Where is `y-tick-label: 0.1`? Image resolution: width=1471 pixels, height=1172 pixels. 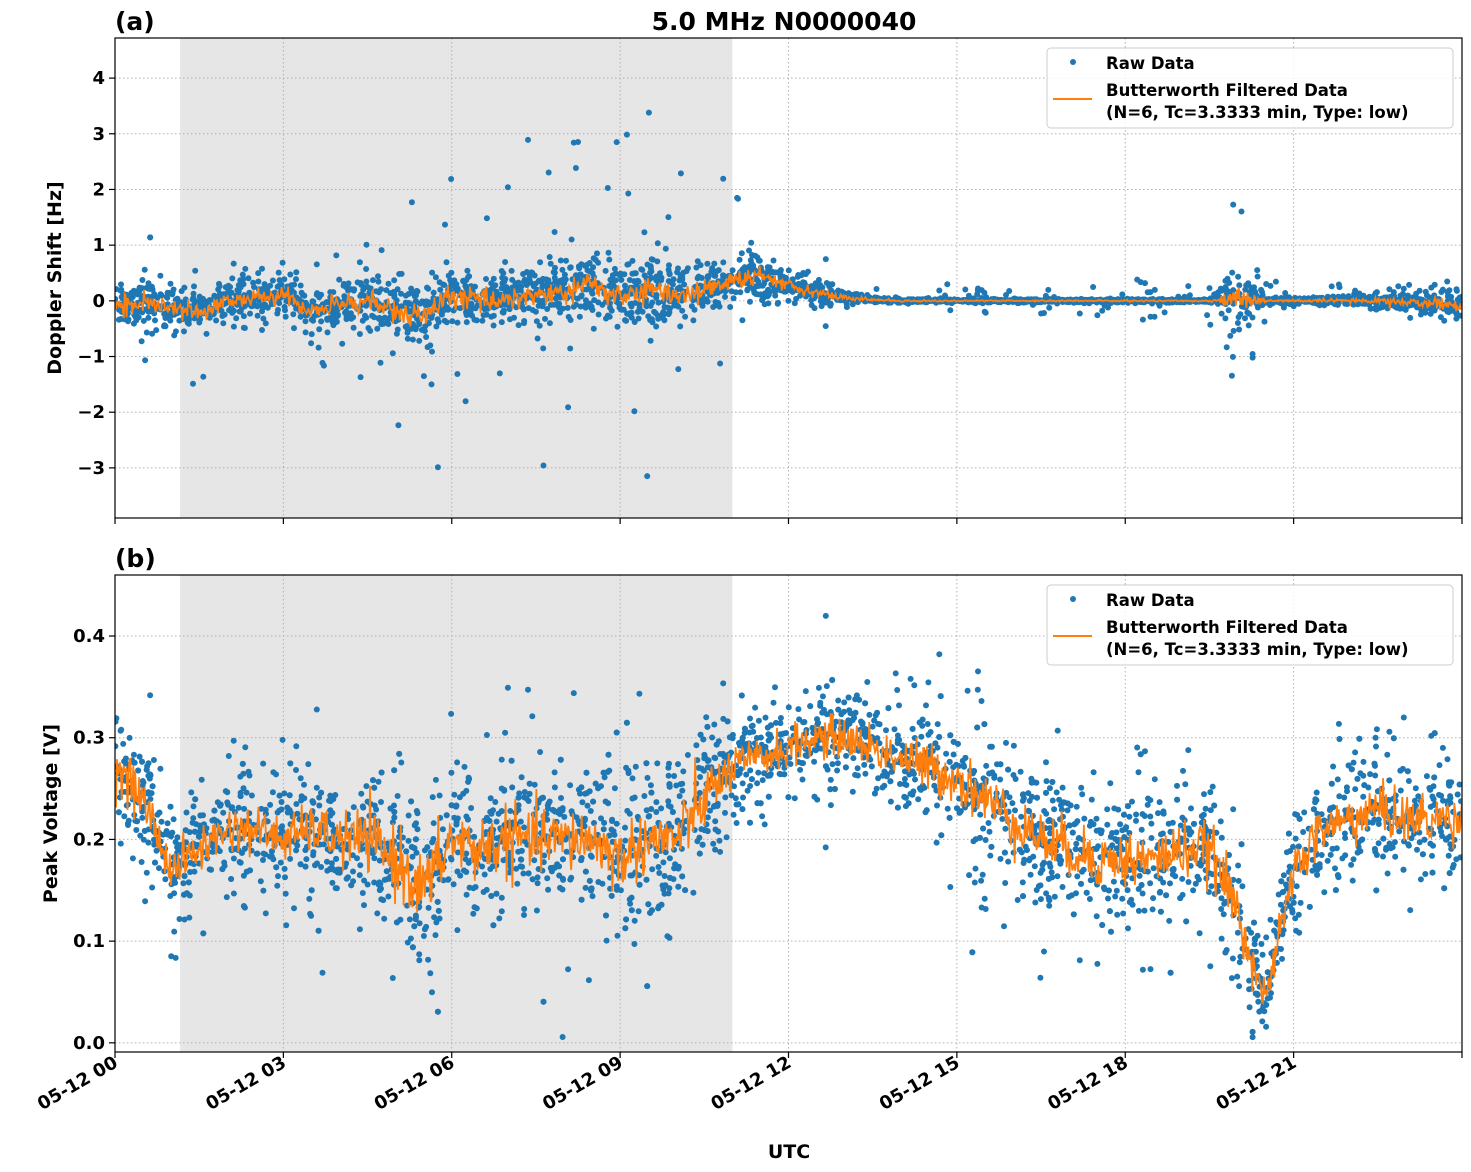
y-tick-label: 0.1 is located at coordinates (89, 941).